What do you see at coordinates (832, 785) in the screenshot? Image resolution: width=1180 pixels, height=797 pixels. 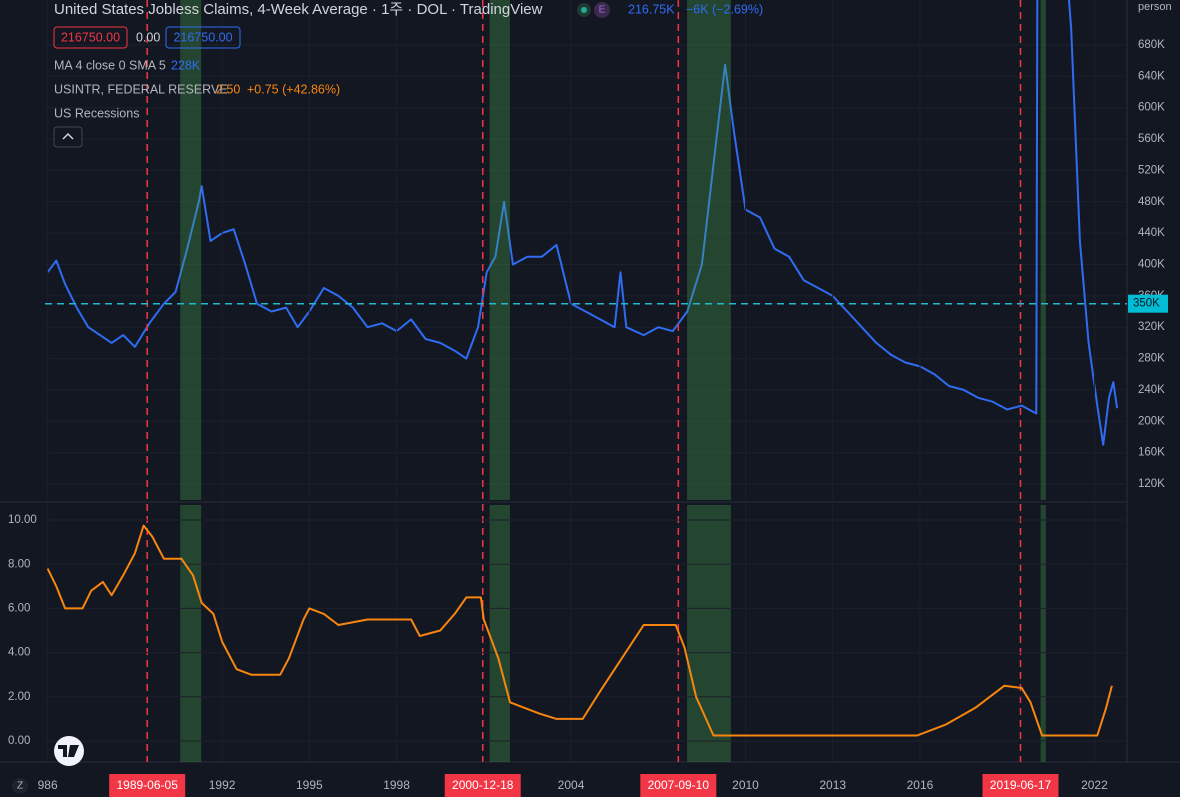 I see `x-tick-label: 2013` at bounding box center [832, 785].